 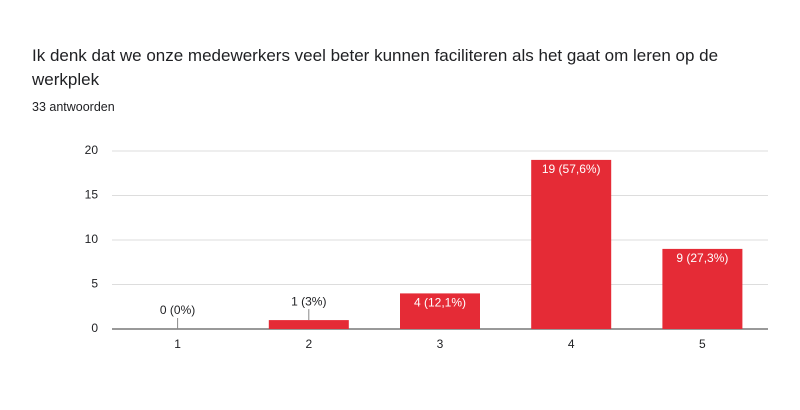 What do you see at coordinates (440, 303) in the screenshot?
I see `data-label: 4 (12,1%)` at bounding box center [440, 303].